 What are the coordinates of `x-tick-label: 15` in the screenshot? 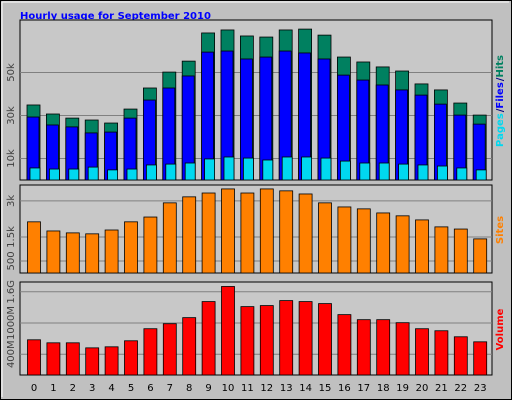 It's located at (325, 388).